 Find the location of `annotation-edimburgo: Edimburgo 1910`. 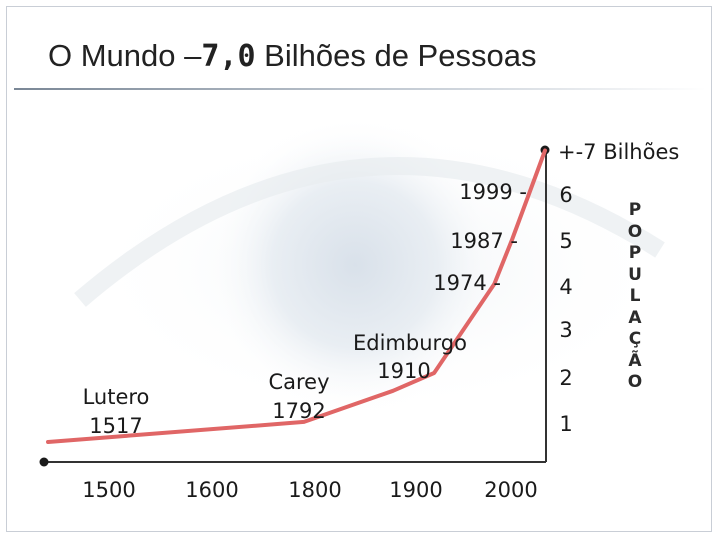

annotation-edimburgo: Edimburgo 1910 is located at coordinates (410, 357).